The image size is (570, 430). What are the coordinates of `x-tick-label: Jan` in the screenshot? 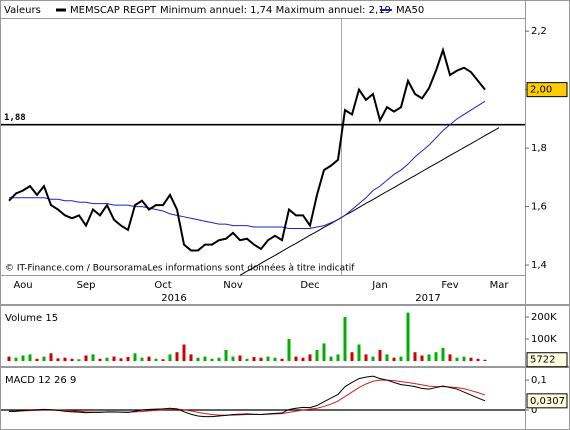 It's located at (379, 285).